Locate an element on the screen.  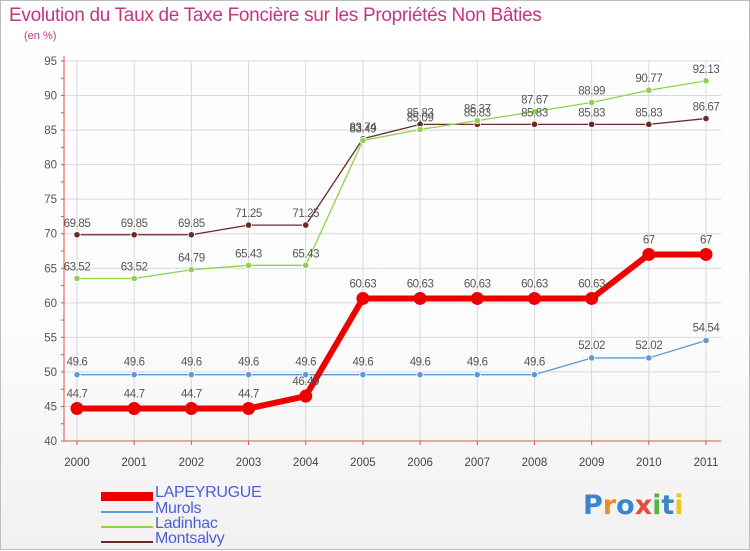
data-label-montsalvy: 69.85 is located at coordinates (134, 224).